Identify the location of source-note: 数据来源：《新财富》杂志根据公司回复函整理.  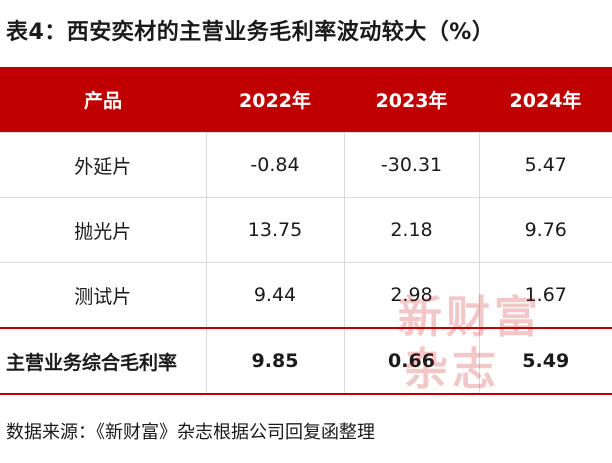
(190, 432).